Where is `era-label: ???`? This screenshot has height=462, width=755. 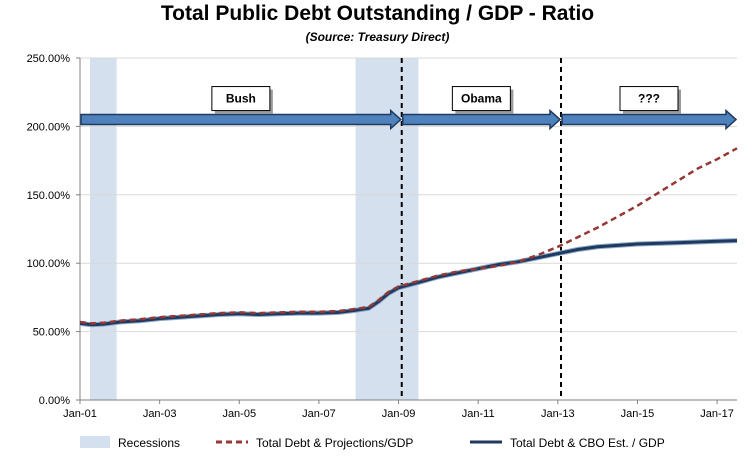
era-label: ??? is located at coordinates (649, 99).